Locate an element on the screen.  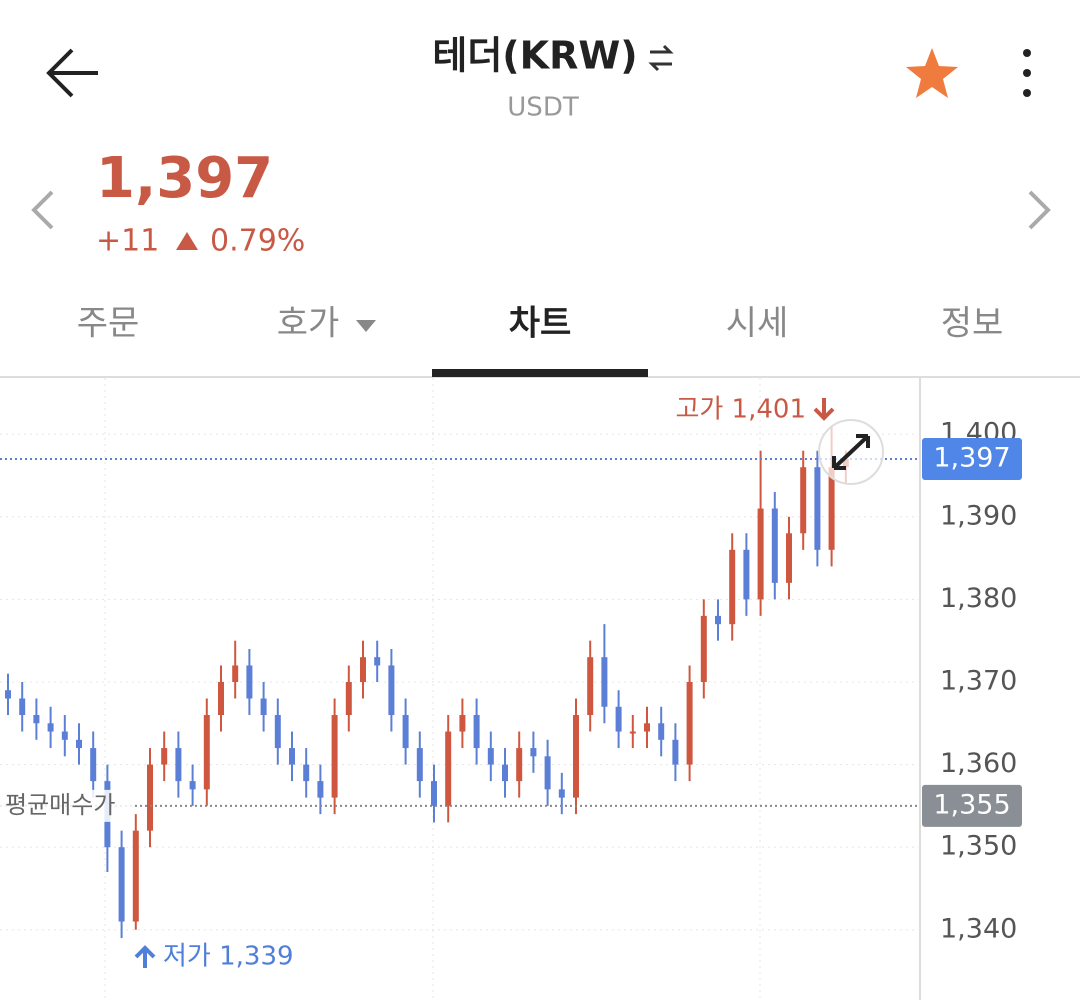
current-price-label: 1,397 is located at coordinates (971, 457).